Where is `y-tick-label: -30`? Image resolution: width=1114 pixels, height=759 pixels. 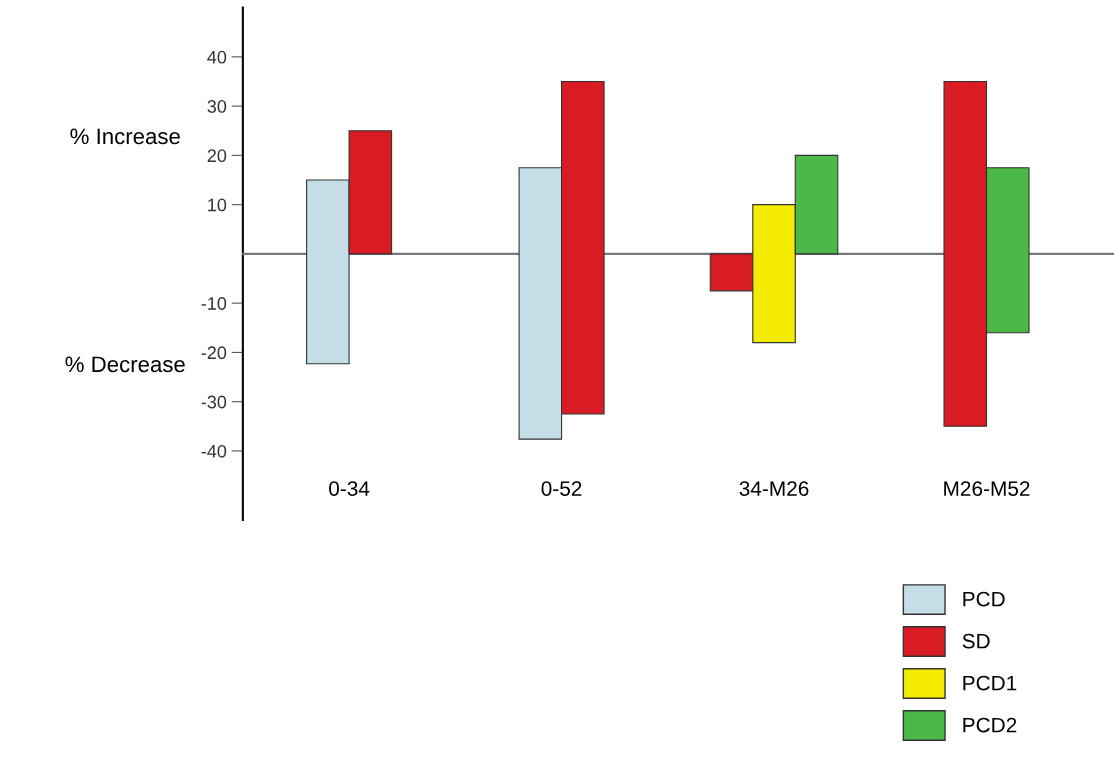
y-tick-label: -30 is located at coordinates (214, 402).